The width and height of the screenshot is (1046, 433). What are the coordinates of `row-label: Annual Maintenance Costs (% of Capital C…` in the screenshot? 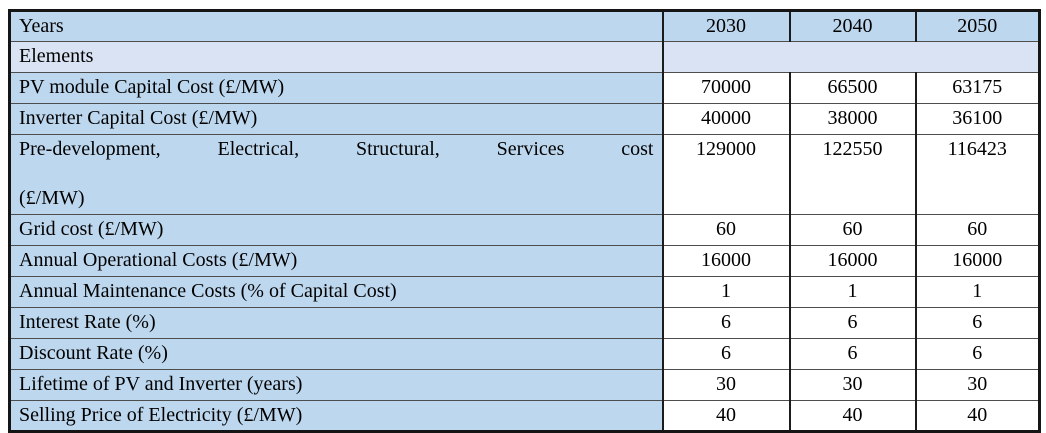 It's located at (336, 291).